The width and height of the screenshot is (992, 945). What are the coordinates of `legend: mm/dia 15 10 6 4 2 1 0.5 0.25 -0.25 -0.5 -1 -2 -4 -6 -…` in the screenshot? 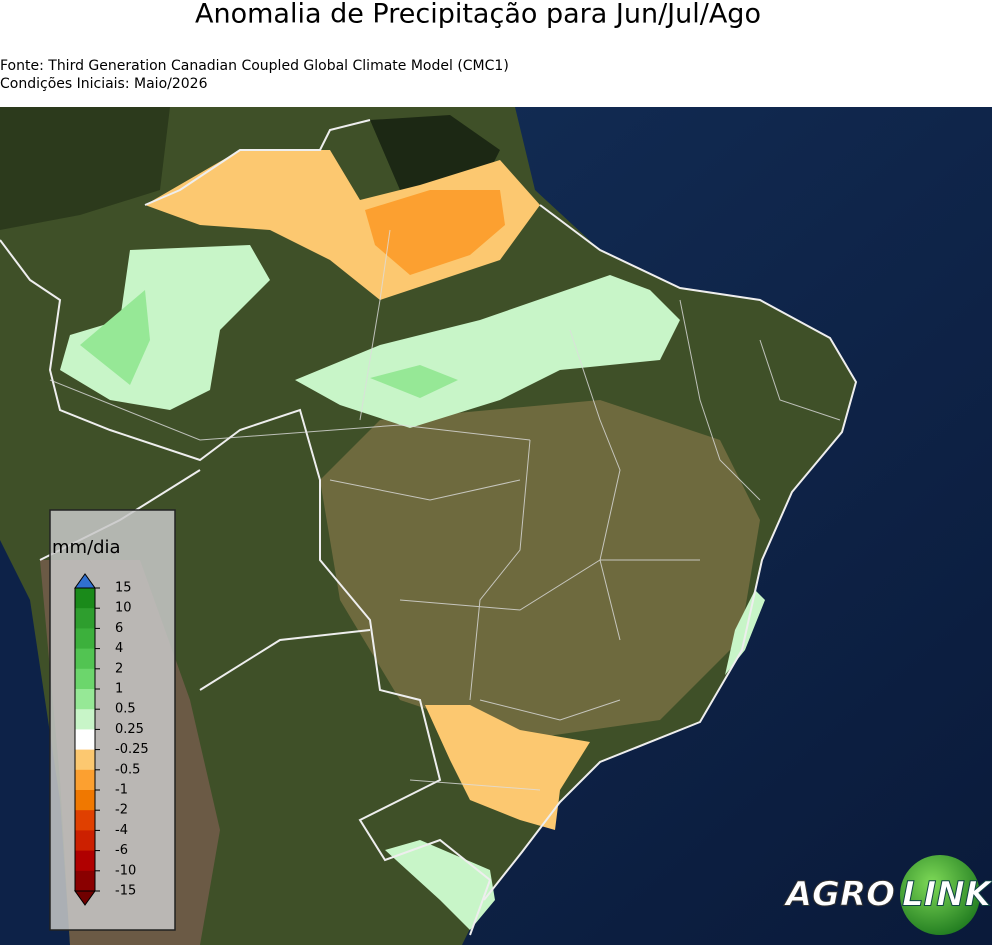 It's located at (112, 720).